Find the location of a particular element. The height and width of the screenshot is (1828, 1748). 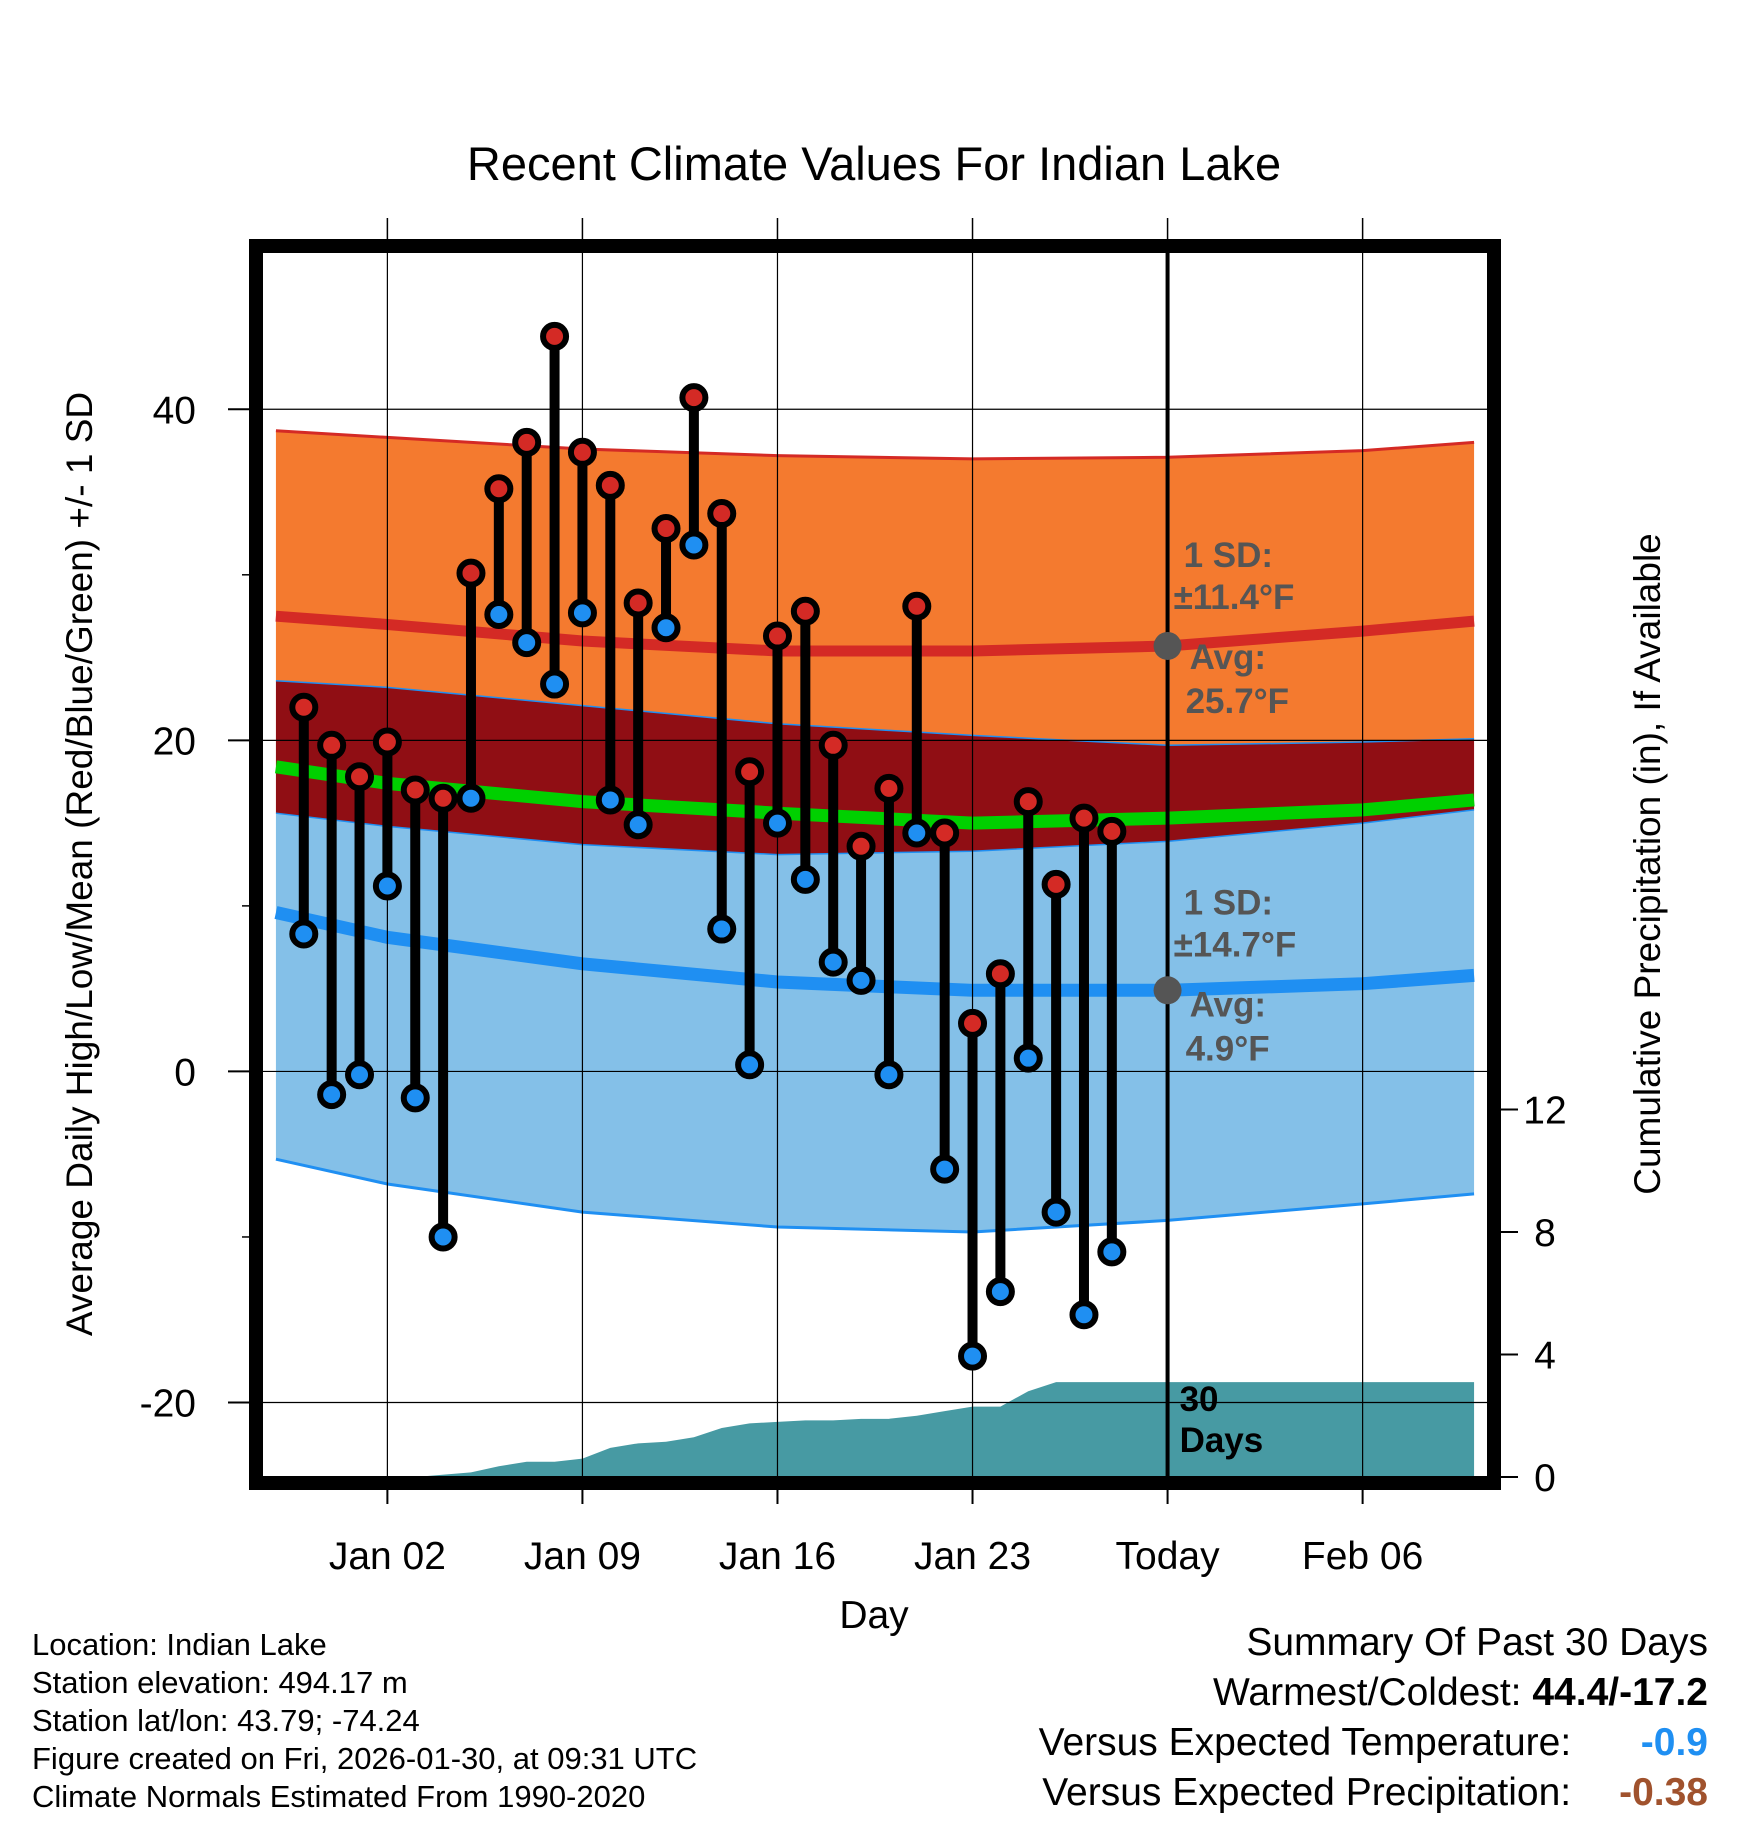

y-tick-label-right: 0 is located at coordinates (1545, 1478).